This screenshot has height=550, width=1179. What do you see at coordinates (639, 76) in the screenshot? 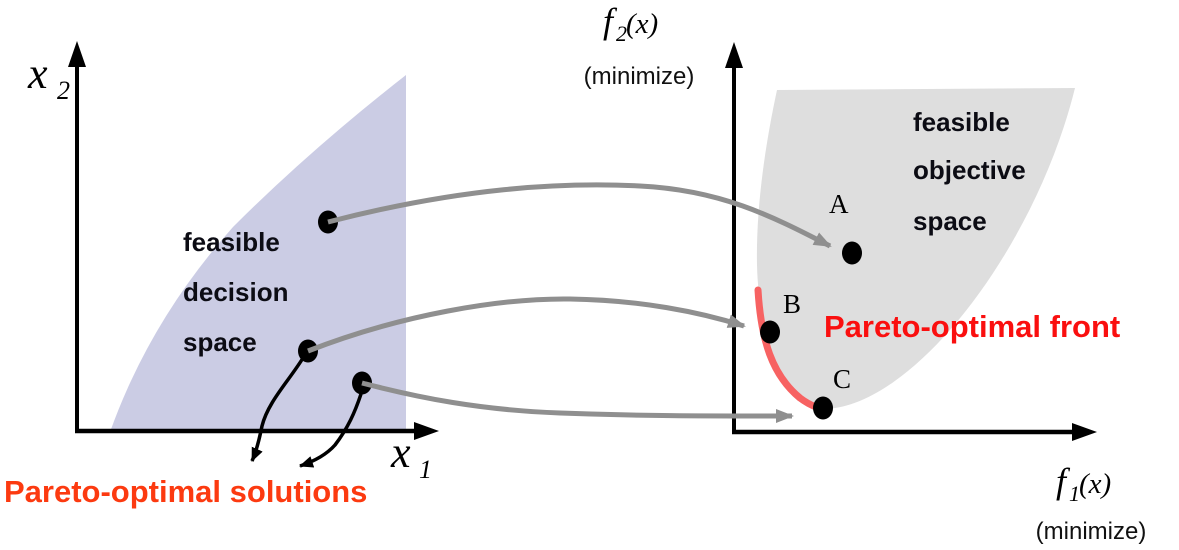
I see `f2-minimize-note: (minimize)` at bounding box center [639, 76].